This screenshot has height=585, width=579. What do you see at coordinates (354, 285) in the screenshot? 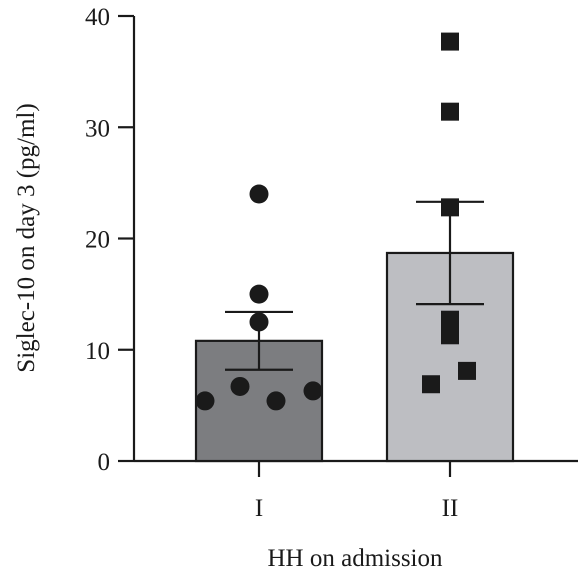
I see `error-bars` at bounding box center [354, 285].